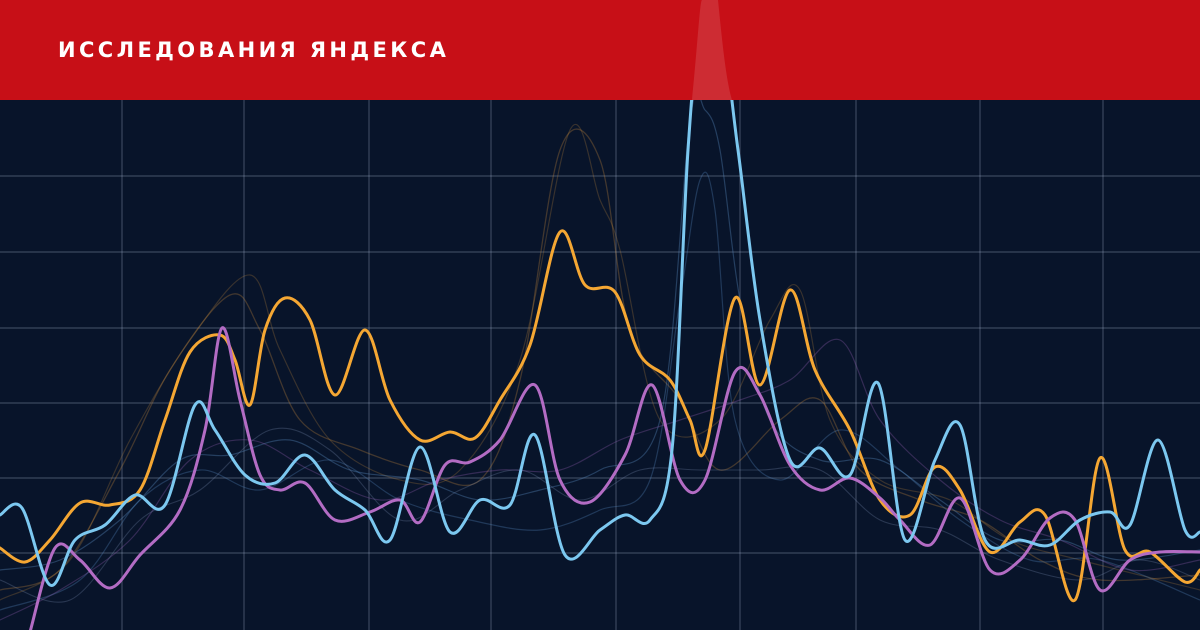 Image resolution: width=1200 pixels, height=630 pixels. Describe the element at coordinates (253, 50) in the screenshot. I see `header-title: ИССЛЕДОВАНИЯ ЯНДЕКСА` at that location.